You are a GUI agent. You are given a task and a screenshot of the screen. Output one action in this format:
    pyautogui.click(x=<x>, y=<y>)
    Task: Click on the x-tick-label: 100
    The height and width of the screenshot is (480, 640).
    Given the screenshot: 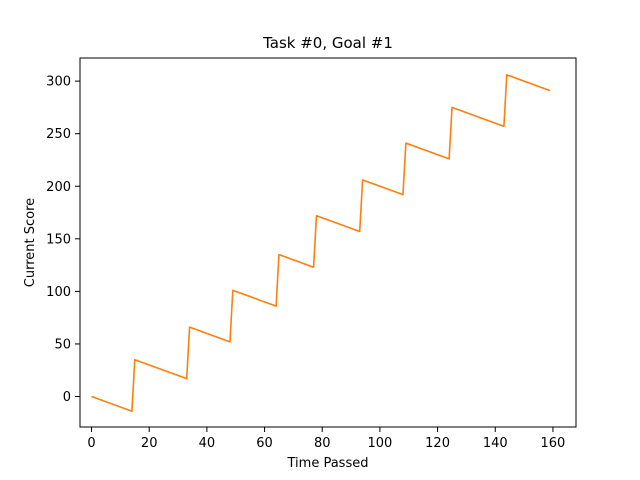 What is the action you would take?
    pyautogui.click(x=379, y=443)
    